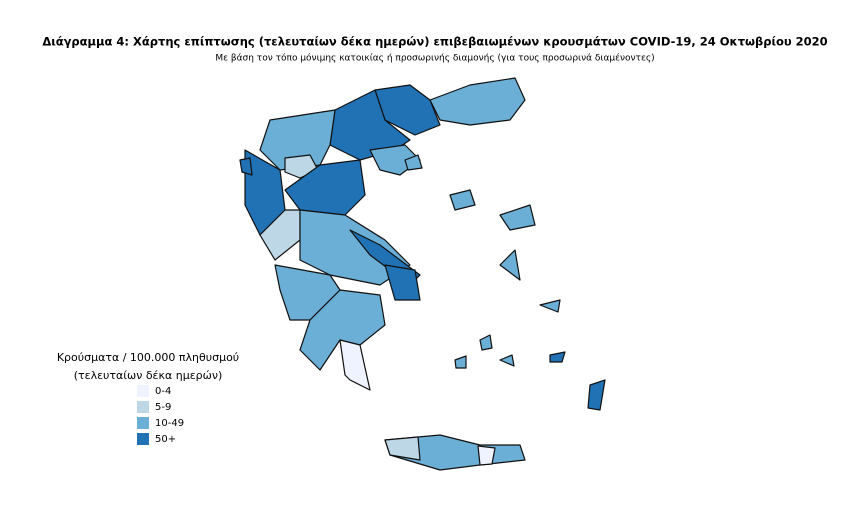  I want to click on legend-label: 50+, so click(165, 439).